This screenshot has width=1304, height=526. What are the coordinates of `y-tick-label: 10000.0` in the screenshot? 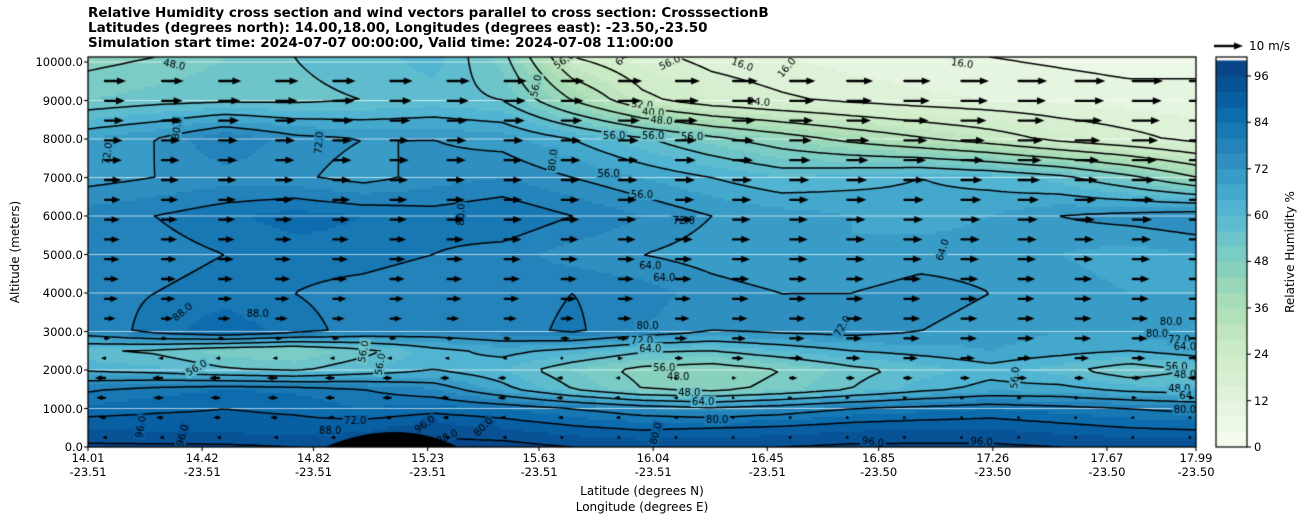 It's located at (59, 62).